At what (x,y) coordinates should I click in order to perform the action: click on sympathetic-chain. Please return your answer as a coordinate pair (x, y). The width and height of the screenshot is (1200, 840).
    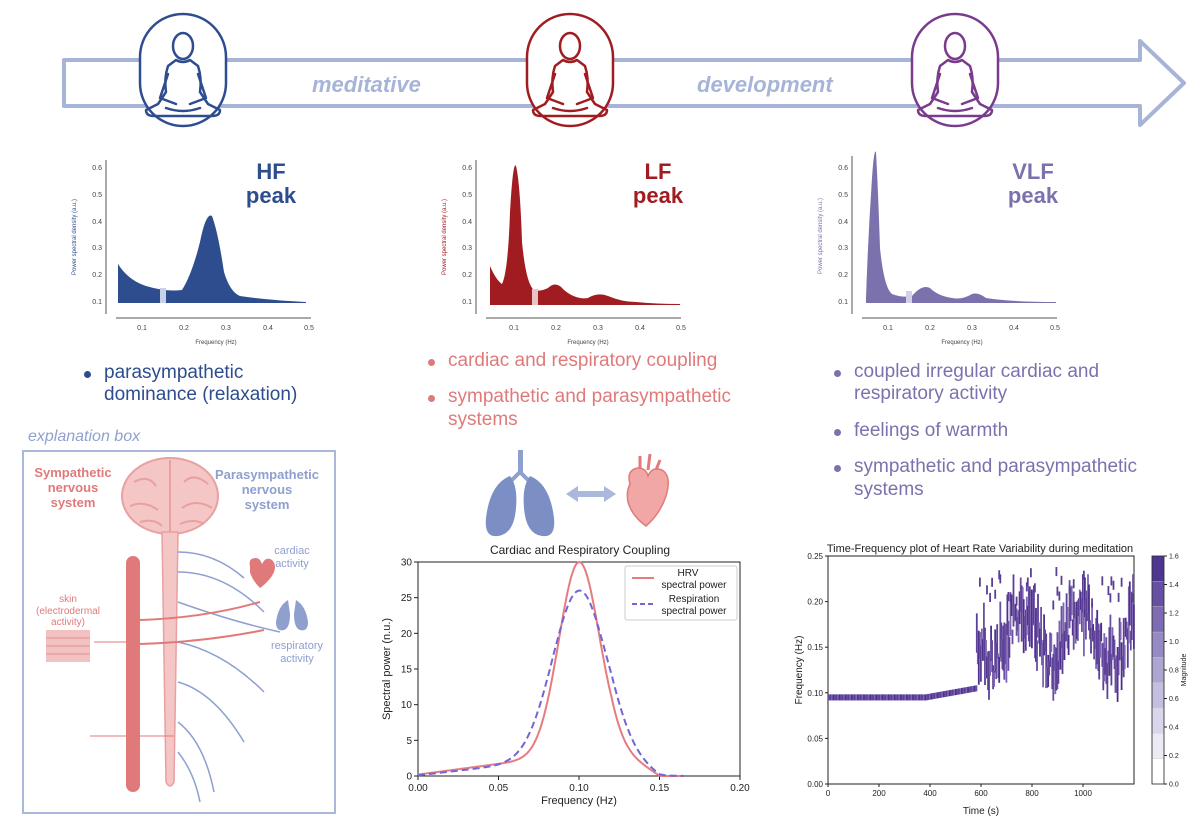
    Looking at the image, I should click on (133, 674).